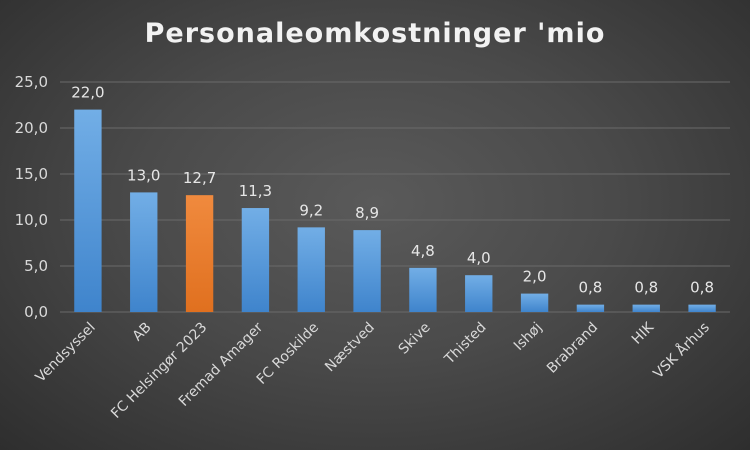 The image size is (750, 450). Describe the element at coordinates (31, 82) in the screenshot. I see `y-tick-label: 25,0` at that location.